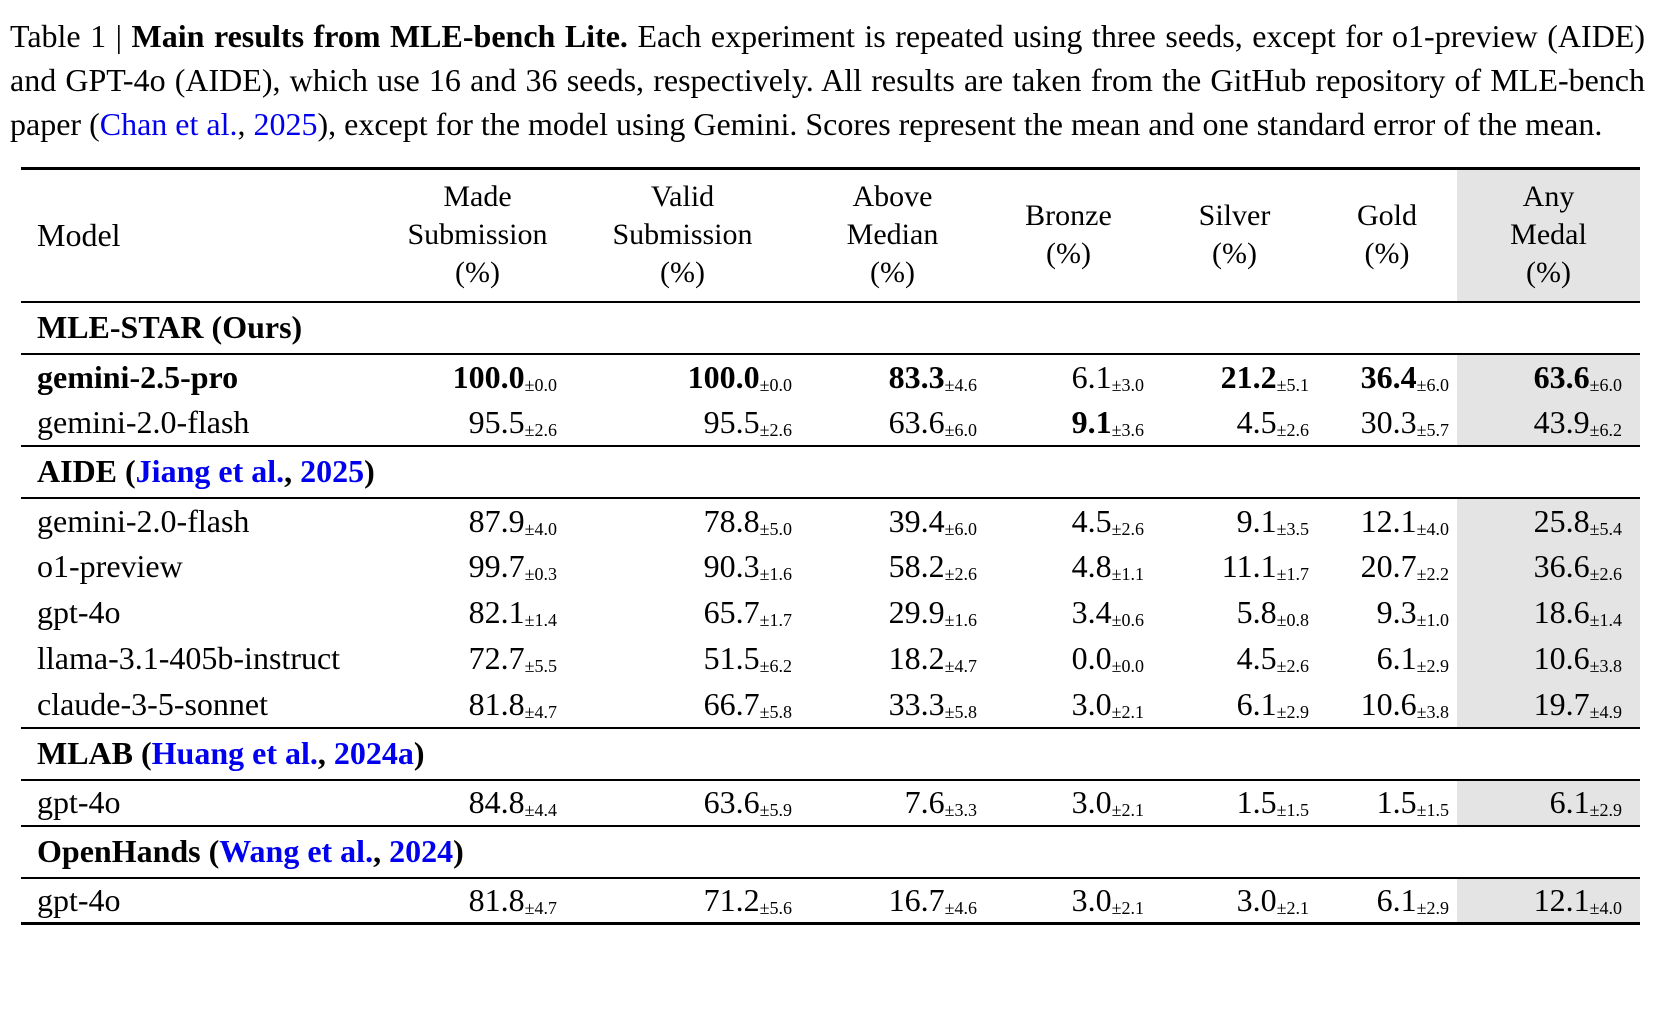 Image resolution: width=1654 pixels, height=1034 pixels. What do you see at coordinates (477, 423) in the screenshot?
I see `metric-cell: 95.5±2.6` at bounding box center [477, 423].